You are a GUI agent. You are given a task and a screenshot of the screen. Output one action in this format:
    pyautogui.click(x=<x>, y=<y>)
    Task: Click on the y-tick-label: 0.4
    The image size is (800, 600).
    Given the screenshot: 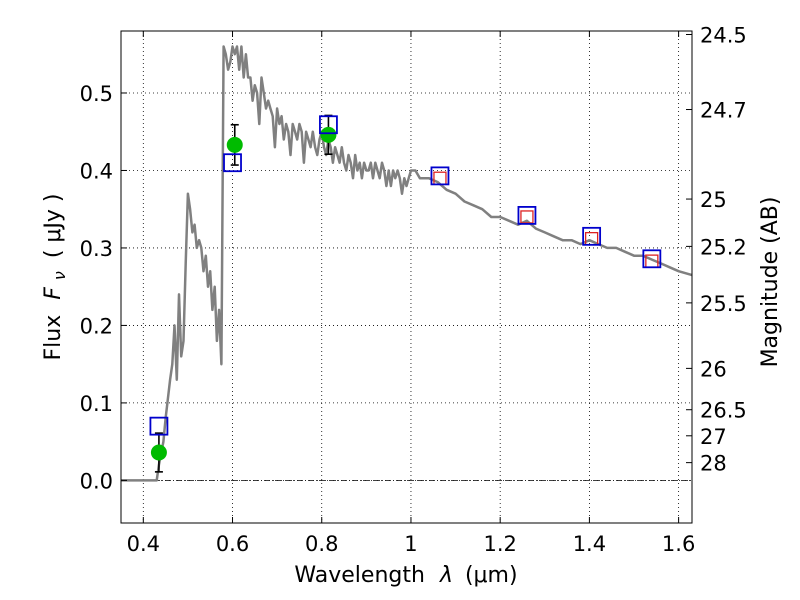 What is the action you would take?
    pyautogui.click(x=96, y=171)
    